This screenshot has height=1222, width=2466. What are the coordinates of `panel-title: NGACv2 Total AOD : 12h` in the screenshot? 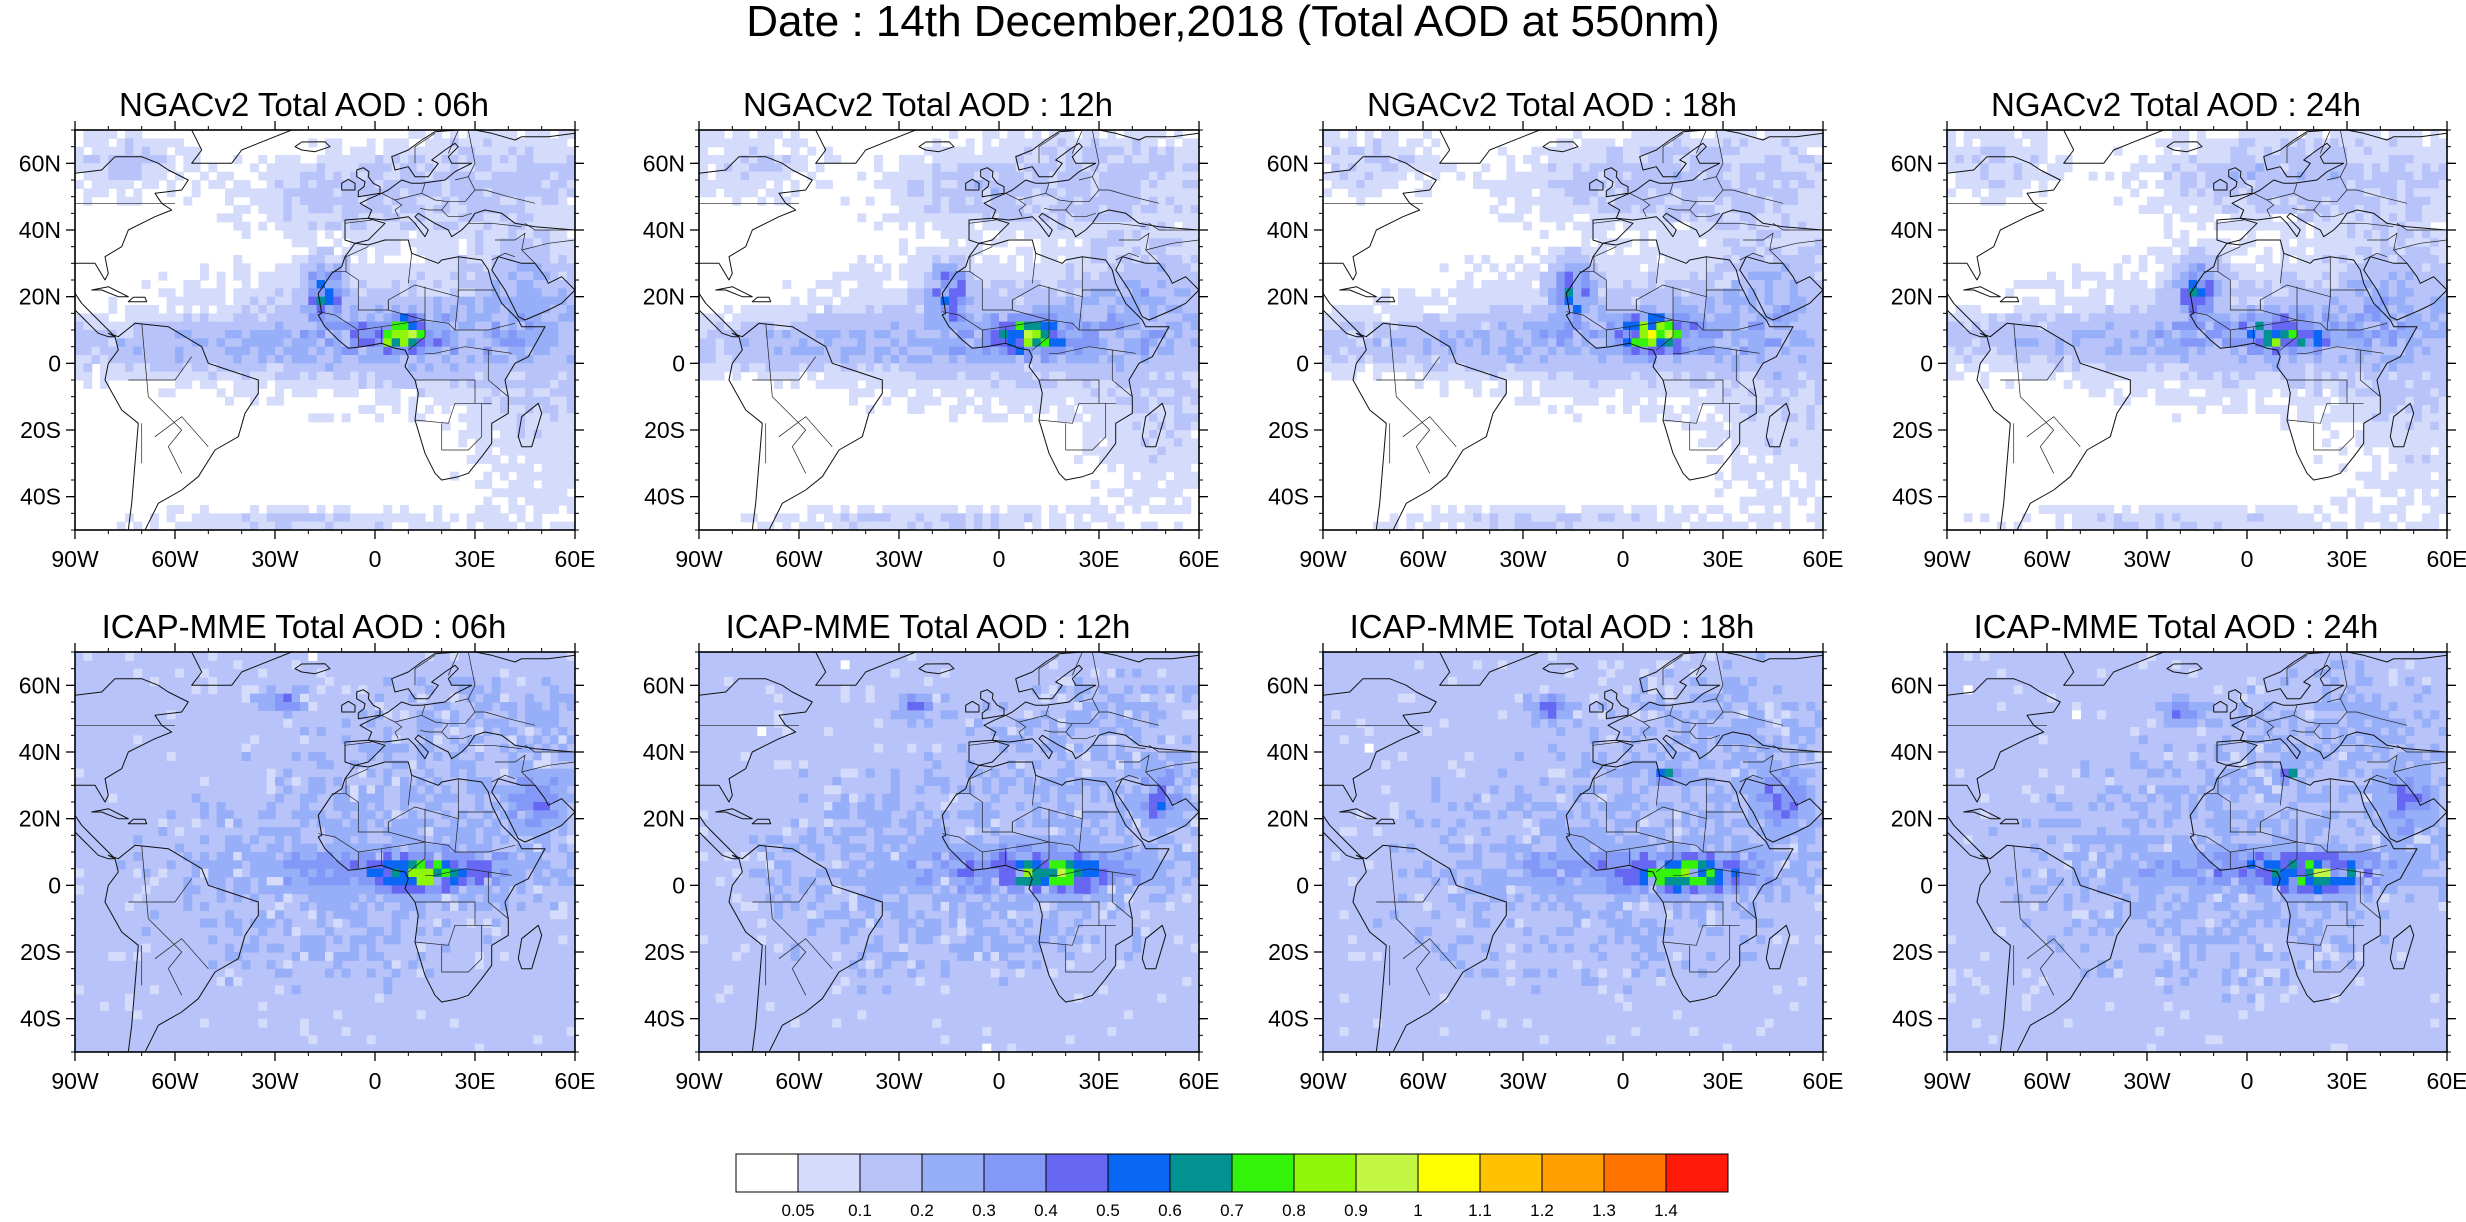 It's located at (928, 104).